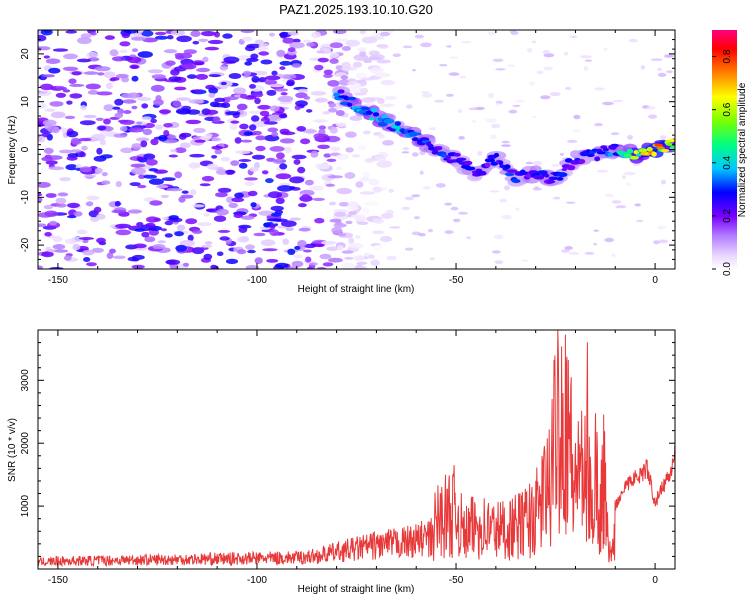 This screenshot has height=600, width=750. I want to click on snr-x-tick-label: -150, so click(58, 580).